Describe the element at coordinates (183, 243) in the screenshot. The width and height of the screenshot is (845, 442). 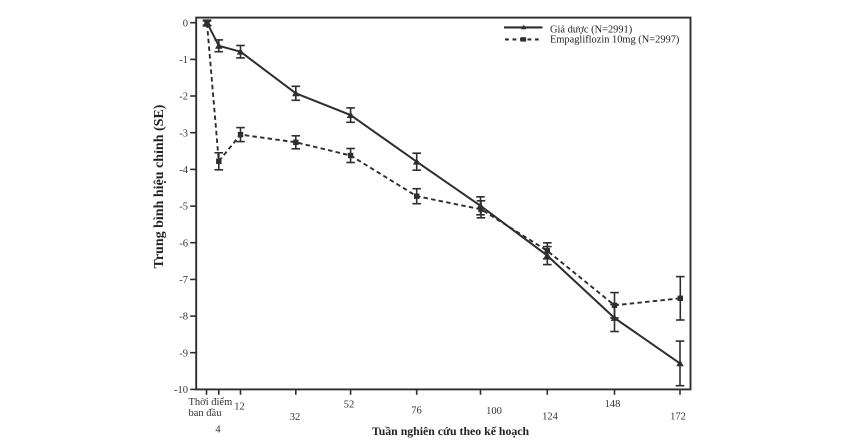
I see `svg-text: -6` at that location.